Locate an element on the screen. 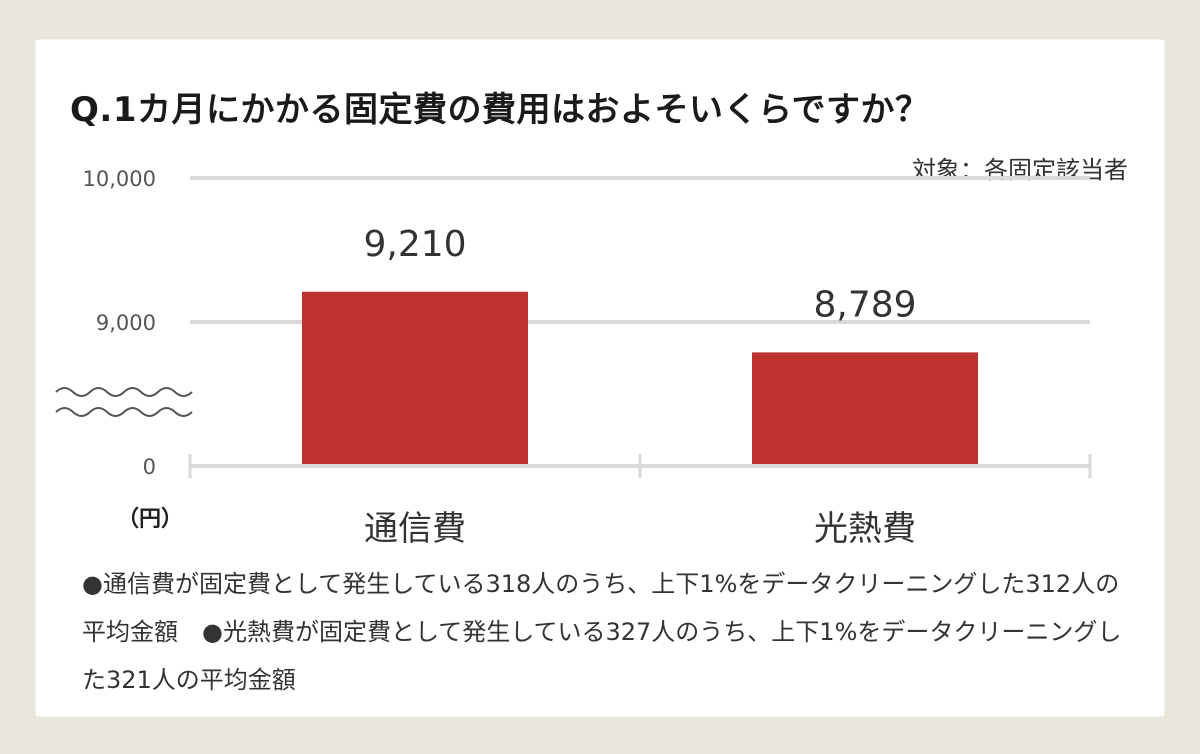 Image resolution: width=1200 pixels, height=754 pixels. data-label: 9,210 is located at coordinates (414, 244).